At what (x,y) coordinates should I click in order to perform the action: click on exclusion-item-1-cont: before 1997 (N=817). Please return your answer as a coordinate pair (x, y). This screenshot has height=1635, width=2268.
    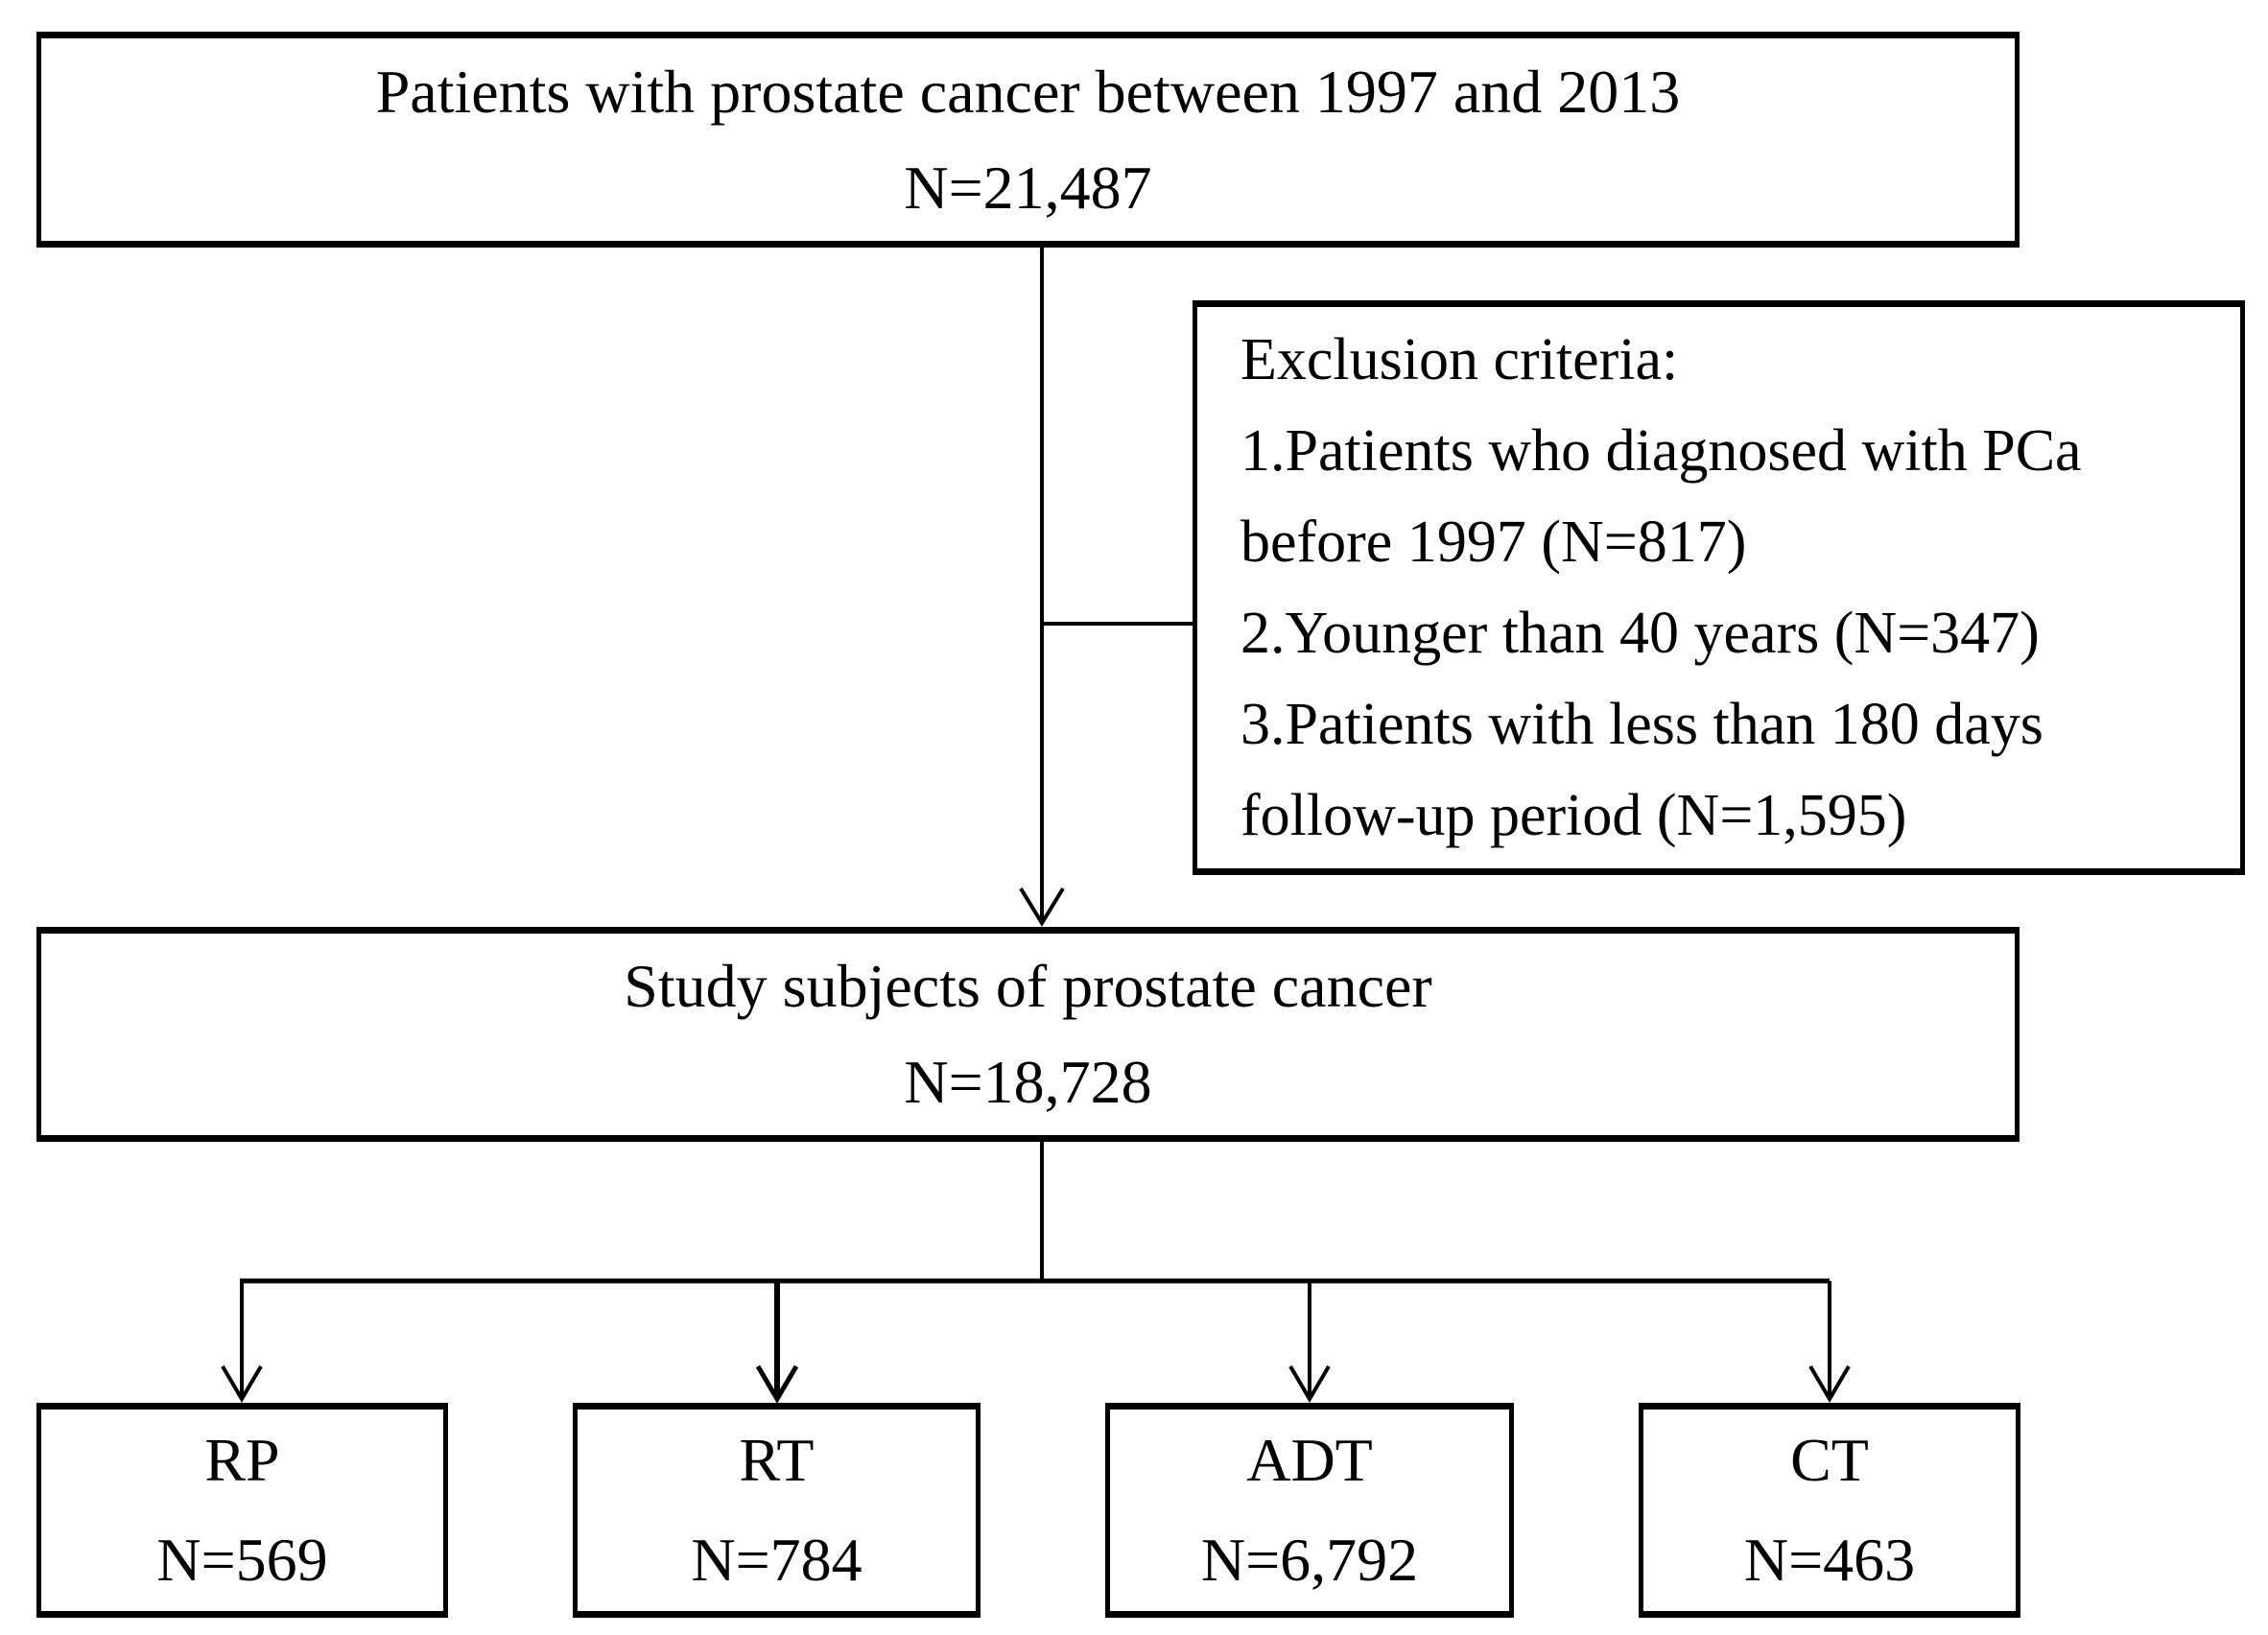
    Looking at the image, I should click on (1493, 542).